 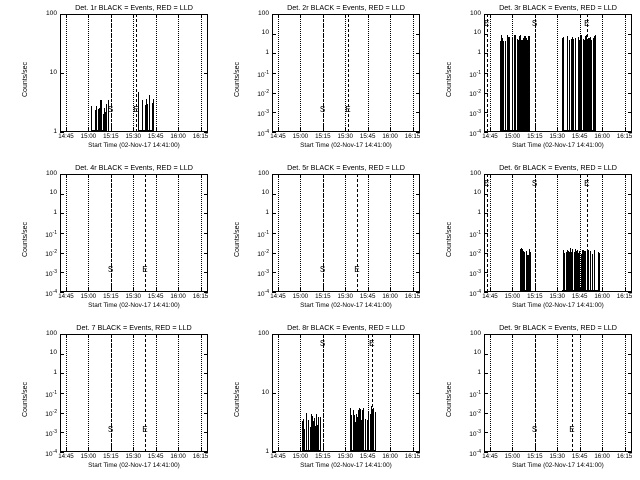 What do you see at coordinates (479, 372) in the screenshot?
I see `y-tick-label: 1` at bounding box center [479, 372].